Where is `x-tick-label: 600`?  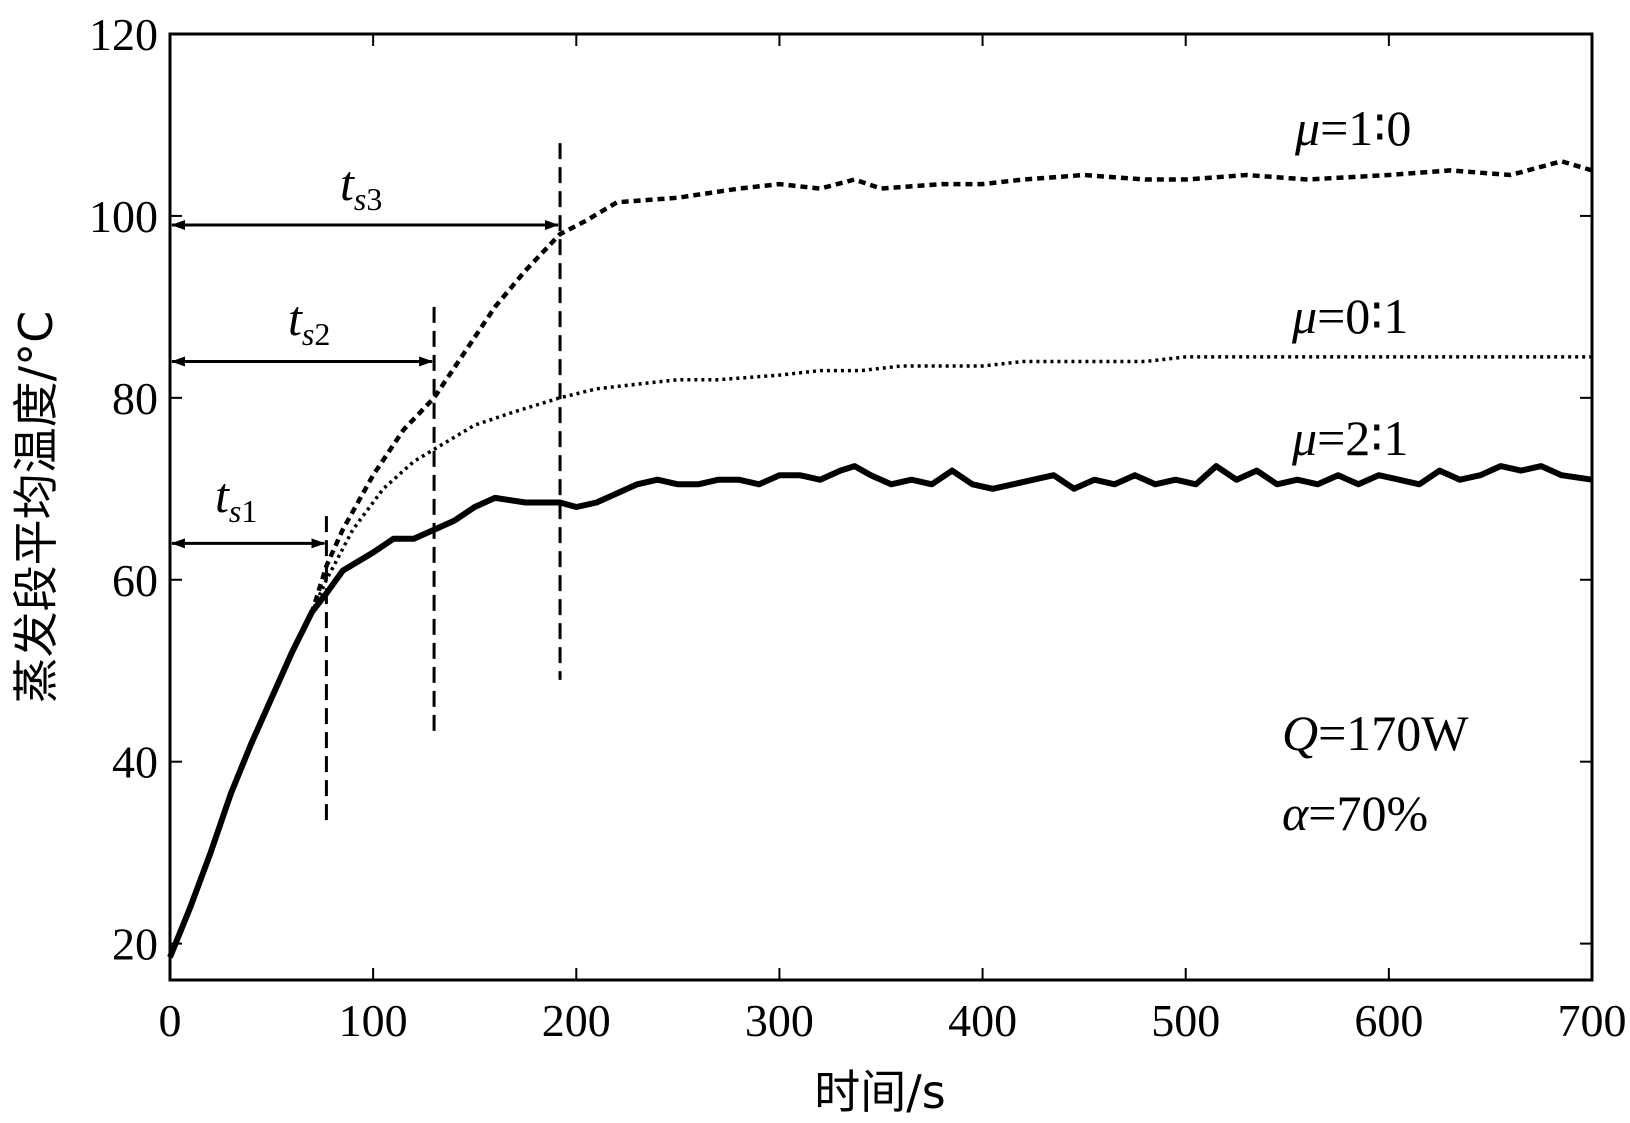 x-tick-label: 600 is located at coordinates (1388, 1020).